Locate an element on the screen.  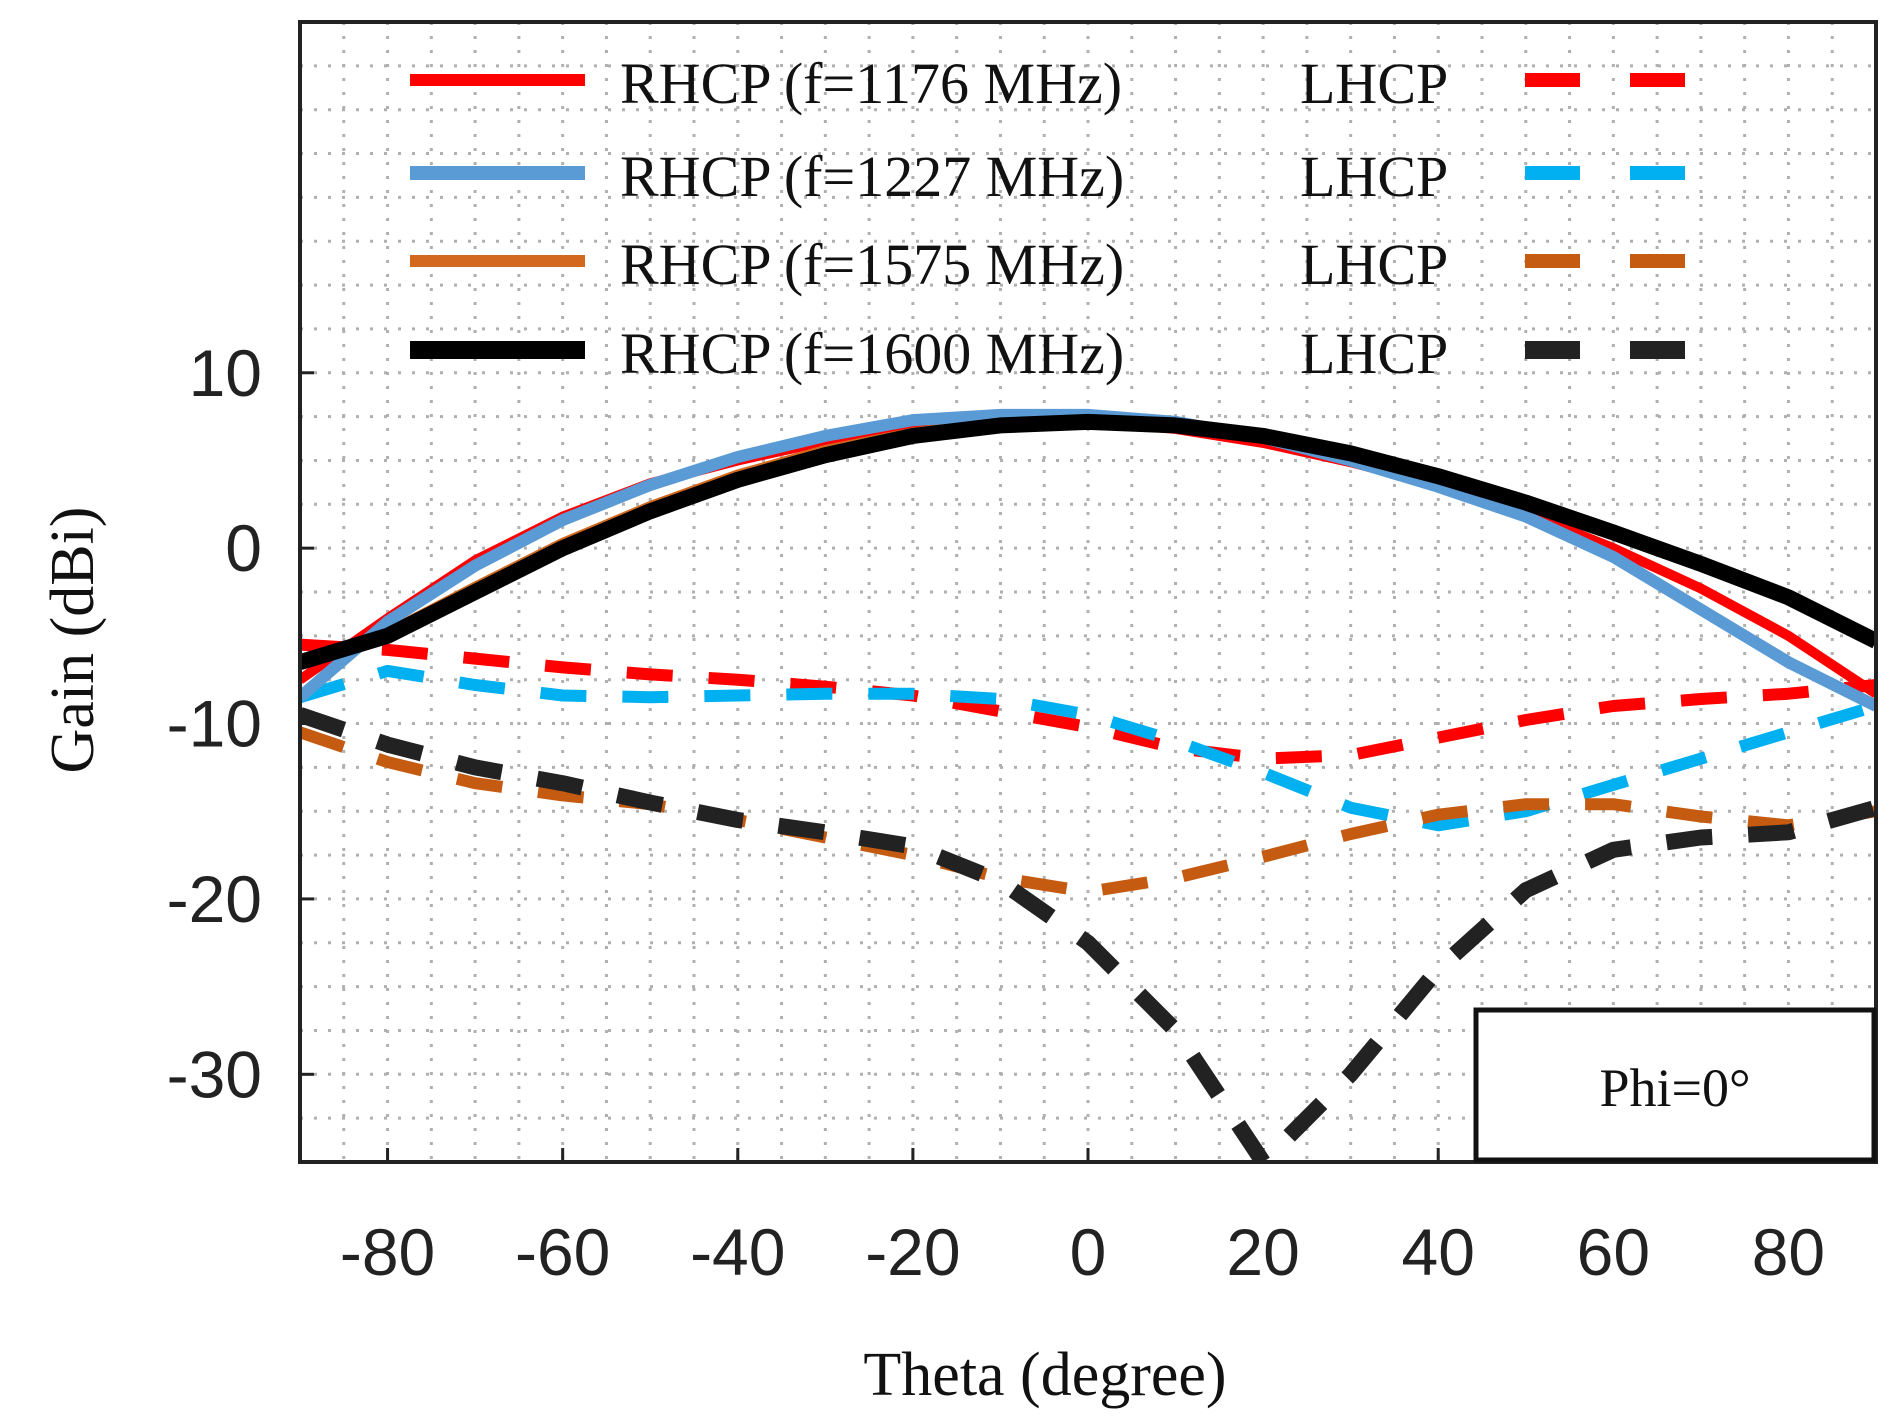
x-tick-label: 0 is located at coordinates (1088, 1252).